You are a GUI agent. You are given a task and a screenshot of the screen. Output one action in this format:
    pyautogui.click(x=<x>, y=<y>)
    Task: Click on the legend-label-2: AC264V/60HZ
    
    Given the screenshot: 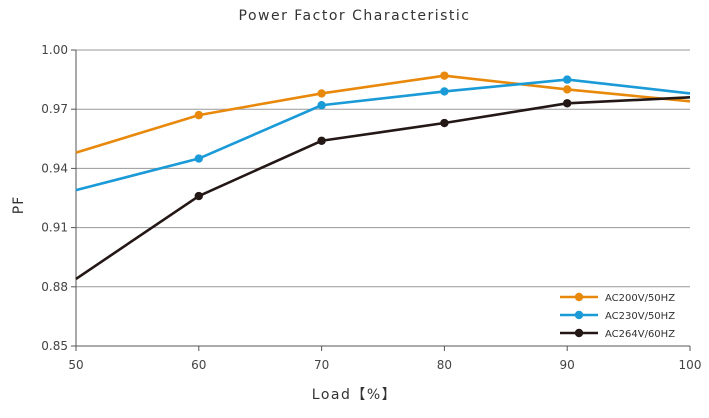 What is the action you would take?
    pyautogui.click(x=640, y=334)
    